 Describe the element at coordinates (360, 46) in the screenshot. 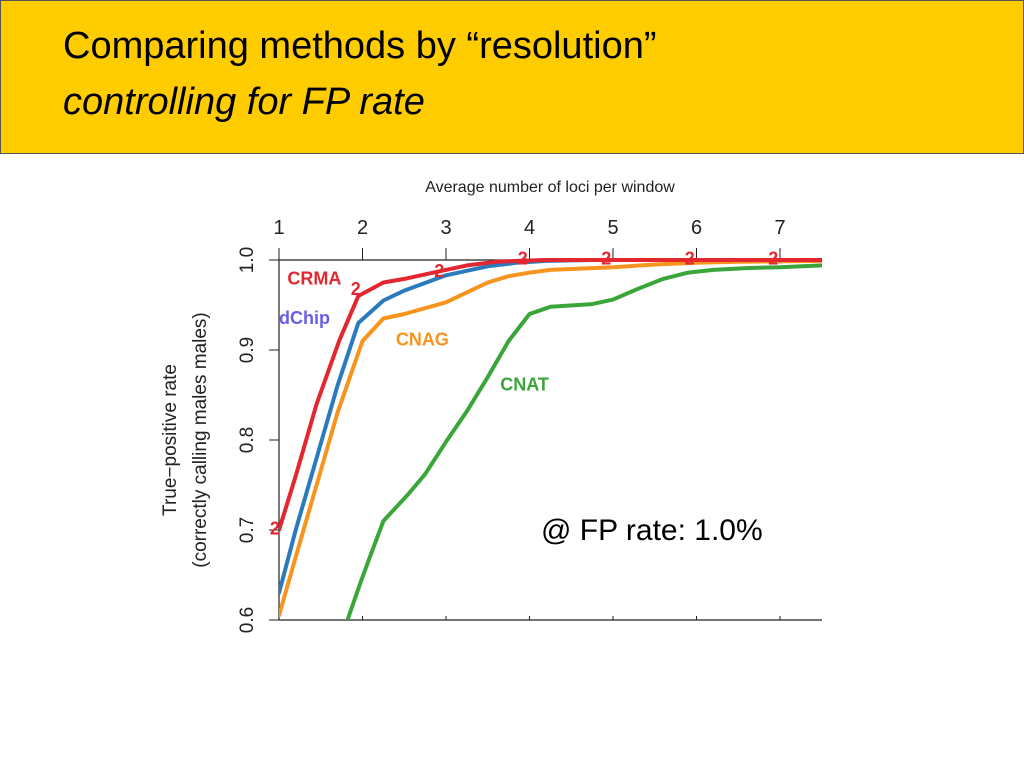

I see `slide-title: Comparing methods by “resolution”` at that location.